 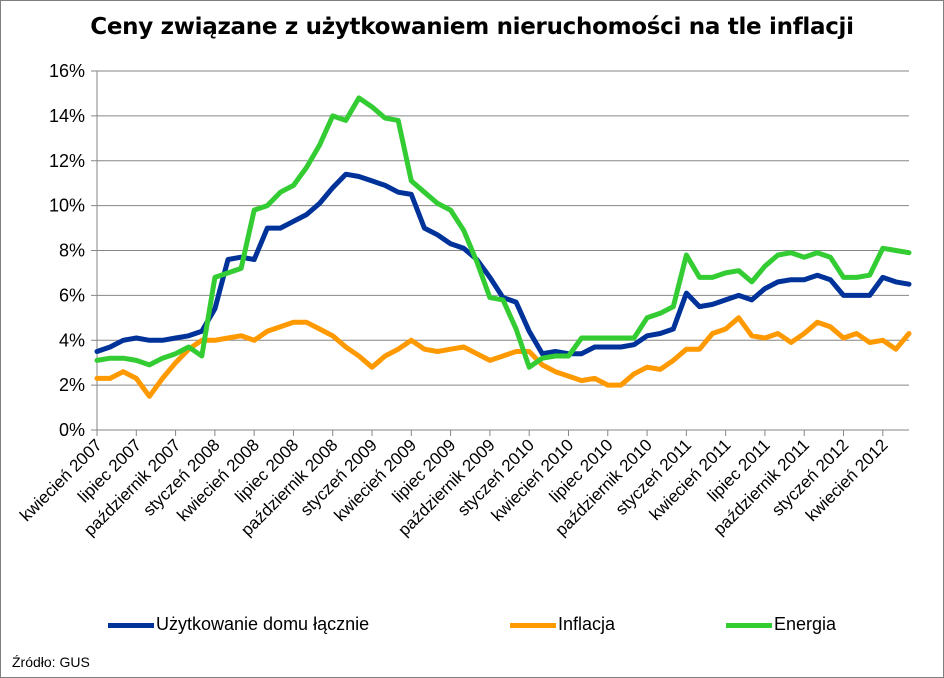 What do you see at coordinates (67, 161) in the screenshot?
I see `y-tick-label: 12%` at bounding box center [67, 161].